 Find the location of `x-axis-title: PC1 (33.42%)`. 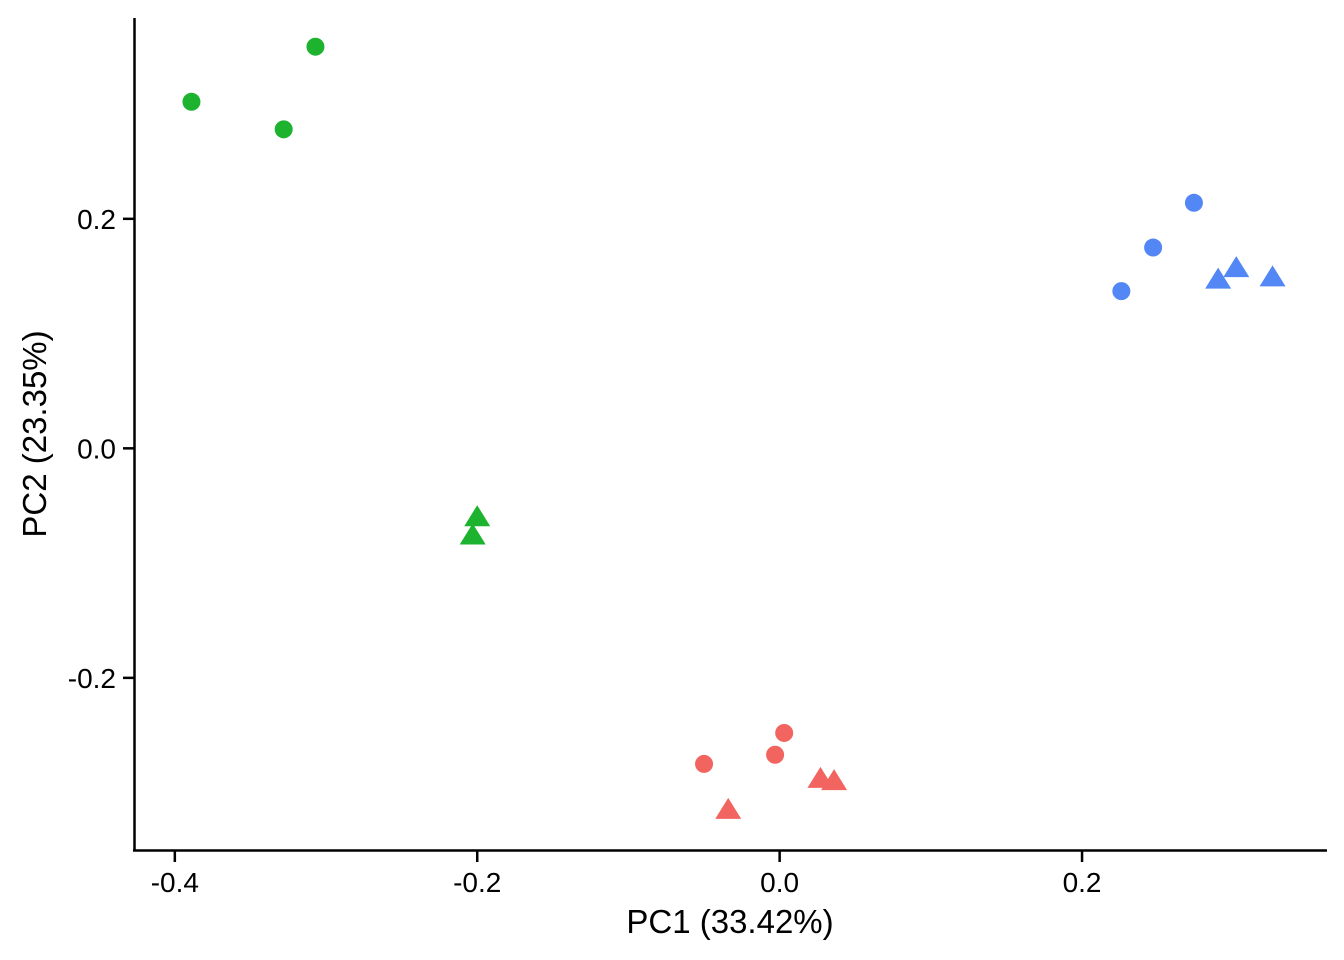

x-axis-title: PC1 (33.42%) is located at coordinates (729, 921).